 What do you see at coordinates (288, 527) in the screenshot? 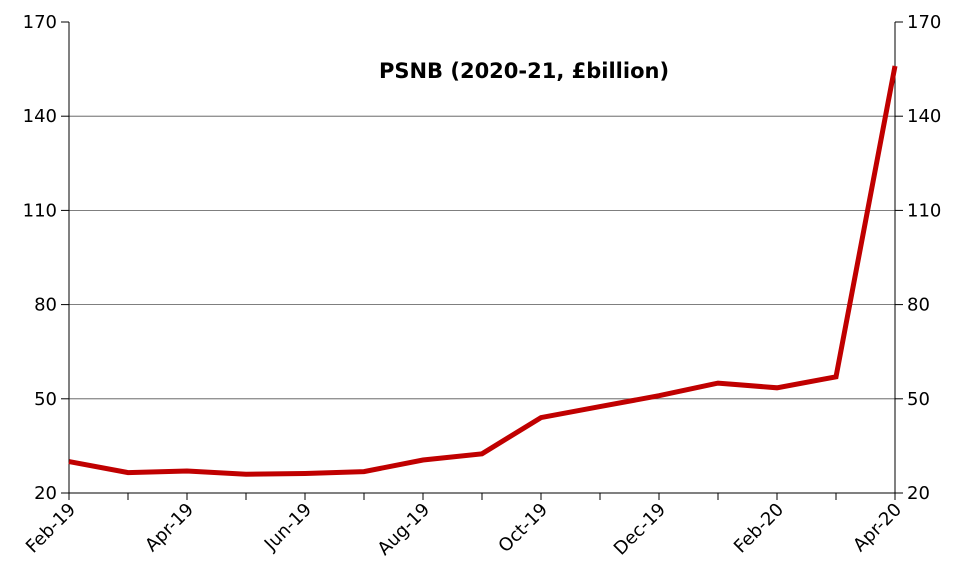
I see `x-tick-label: Jun-19` at bounding box center [288, 527].